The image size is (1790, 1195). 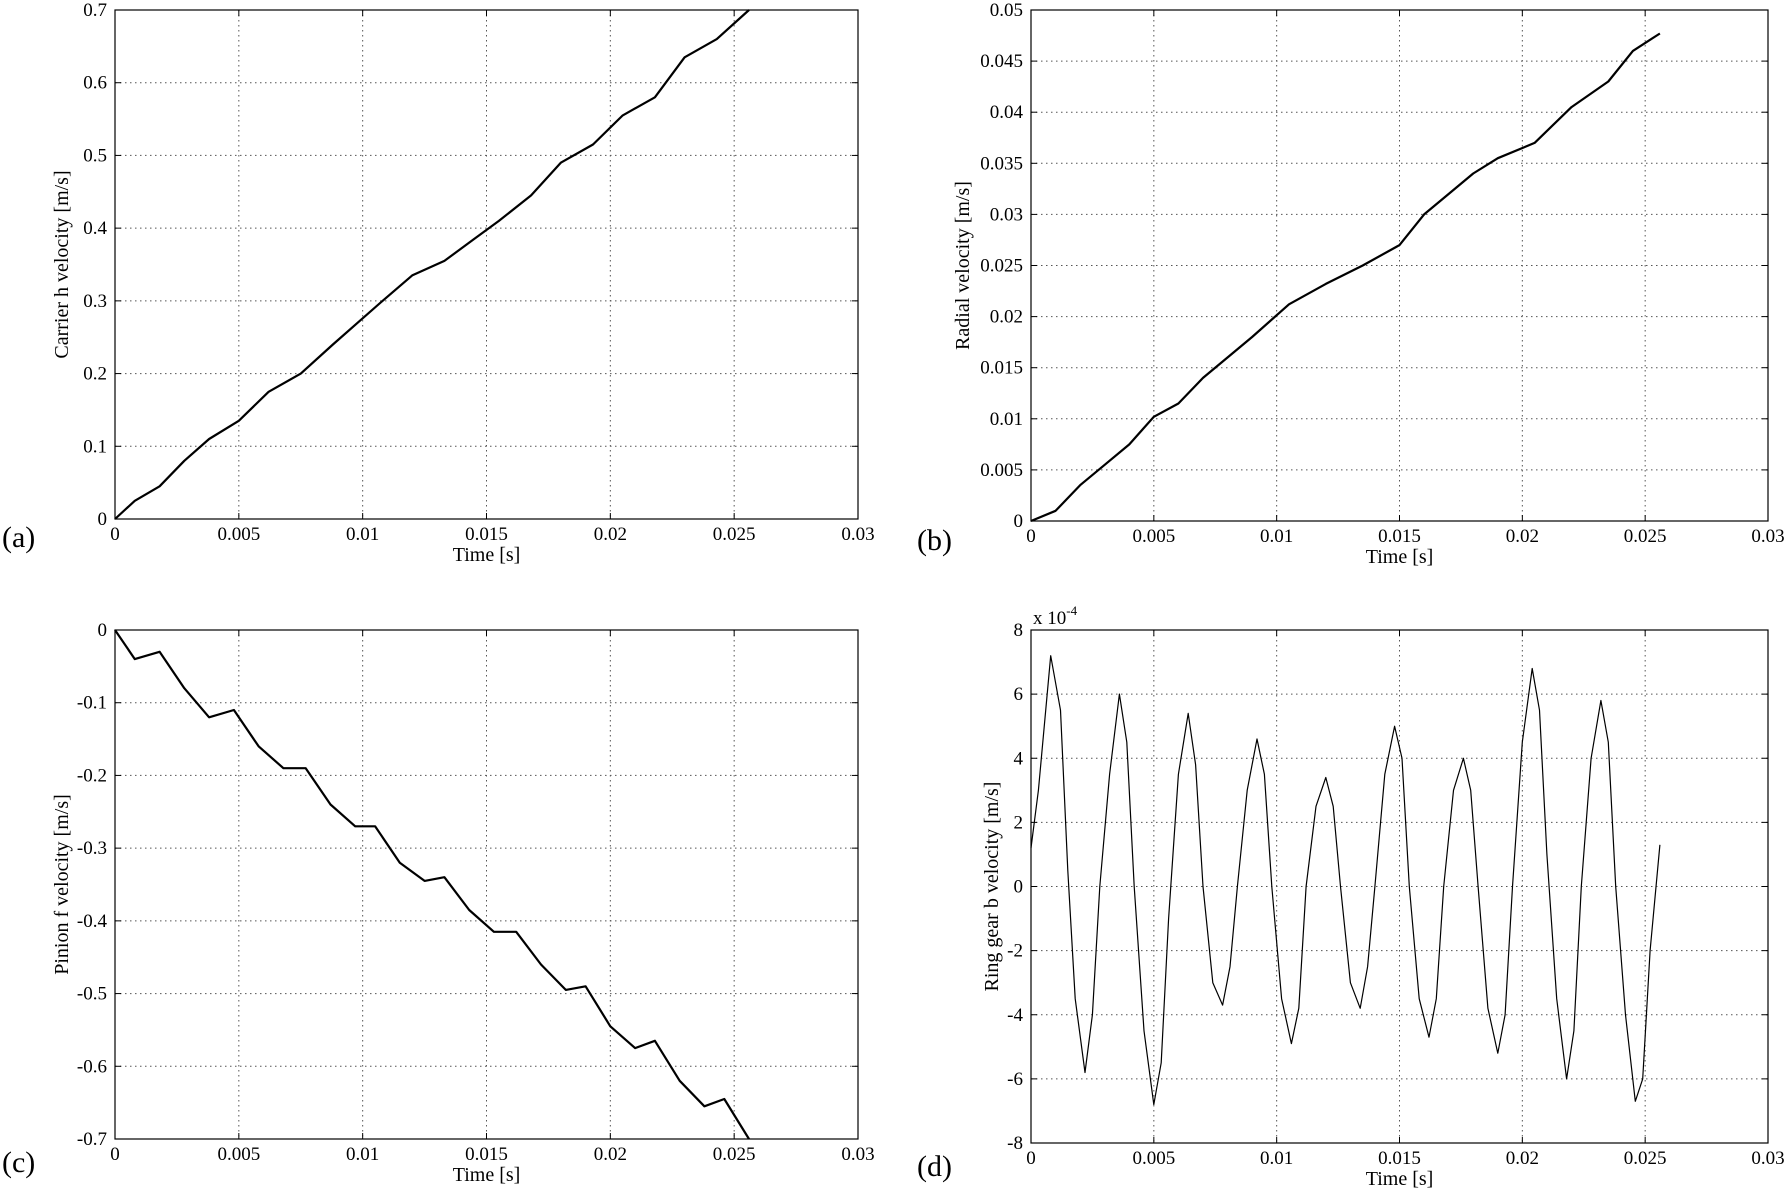 What do you see at coordinates (62, 264) in the screenshot?
I see `y-axis-label: Carrier h velocity [m/s]` at bounding box center [62, 264].